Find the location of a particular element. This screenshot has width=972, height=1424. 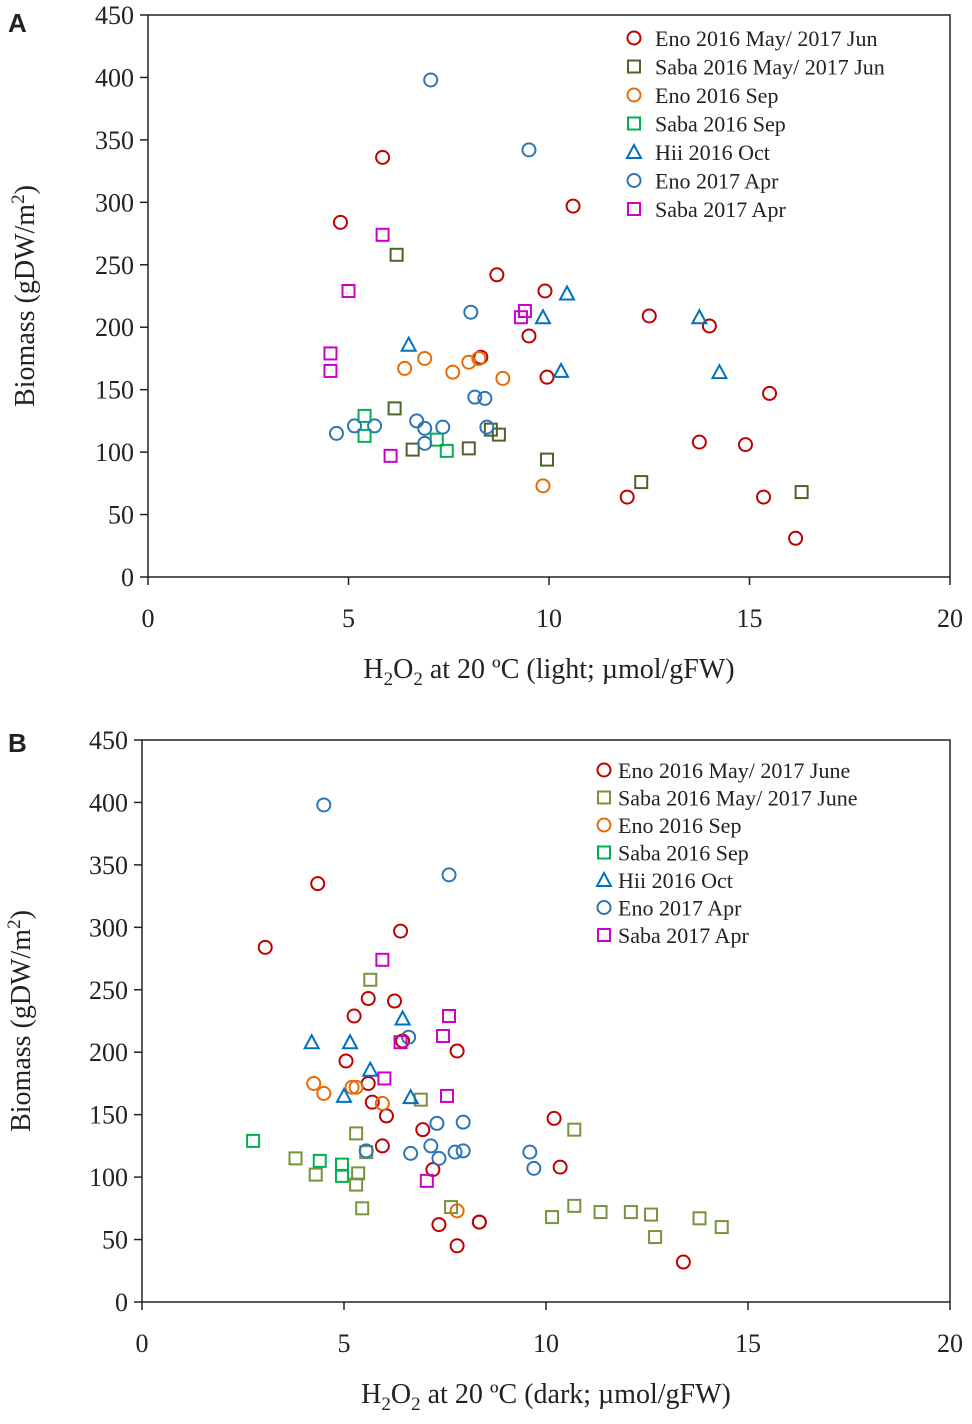

legend-label: Saba 2016 May/ 2017 June is located at coordinates (738, 798).